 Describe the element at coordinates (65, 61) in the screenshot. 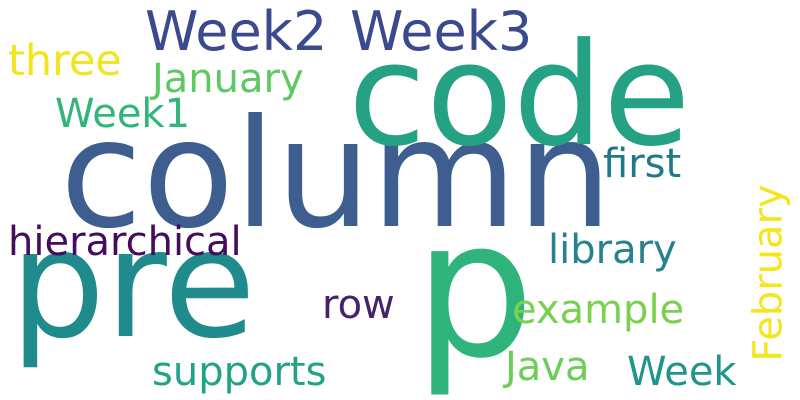

I see `word-three: three` at that location.